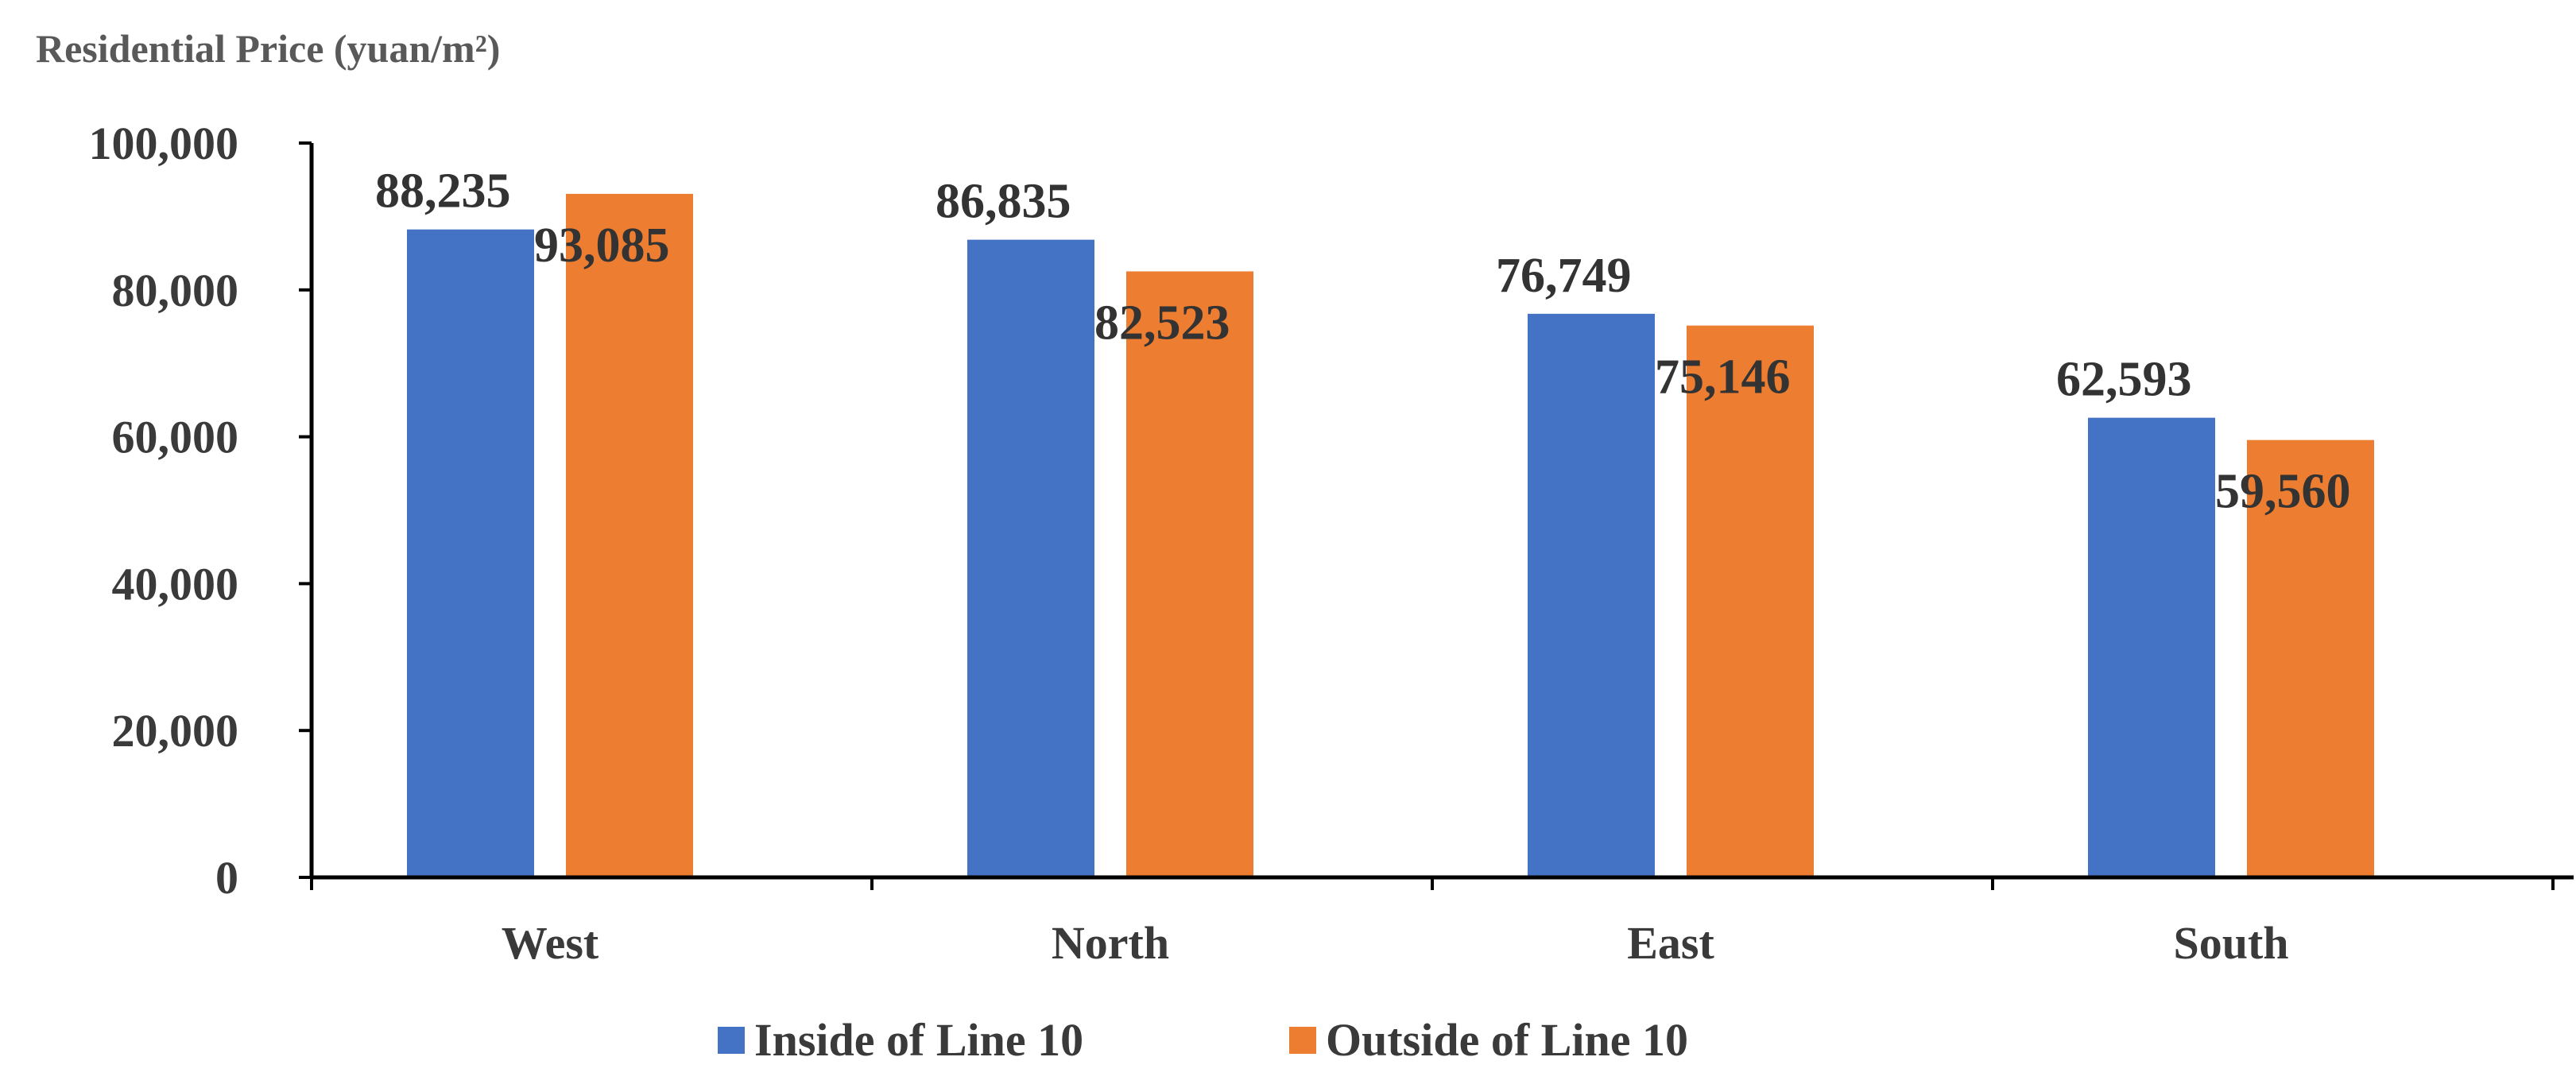  Describe the element at coordinates (919, 1040) in the screenshot. I see `legend-label-inside-of-line-10: Inside of Line 10` at that location.